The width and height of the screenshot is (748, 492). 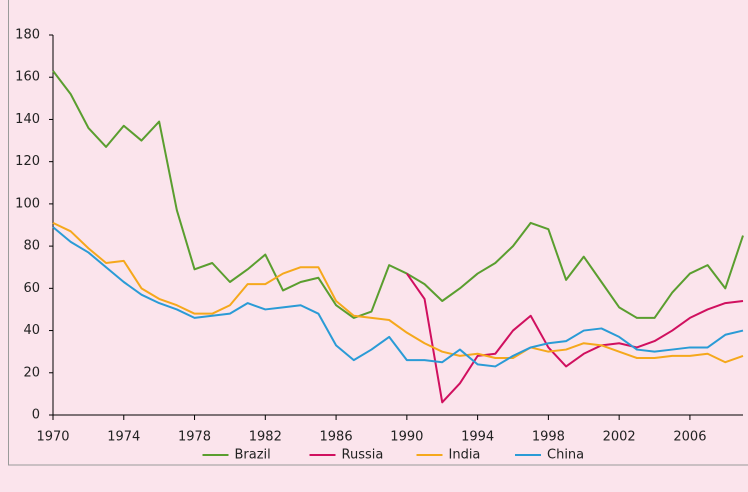 What do you see at coordinates (27, 119) in the screenshot?
I see `y-tick-label: 140` at bounding box center [27, 119].